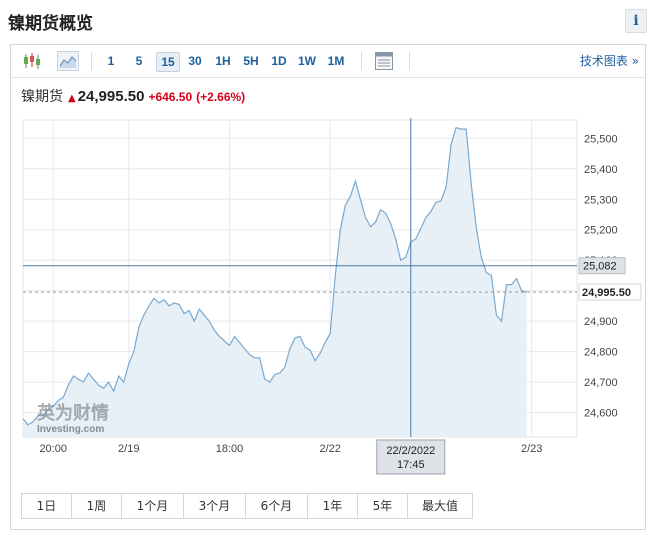  I want to click on timeframe-5: 5, so click(139, 61).